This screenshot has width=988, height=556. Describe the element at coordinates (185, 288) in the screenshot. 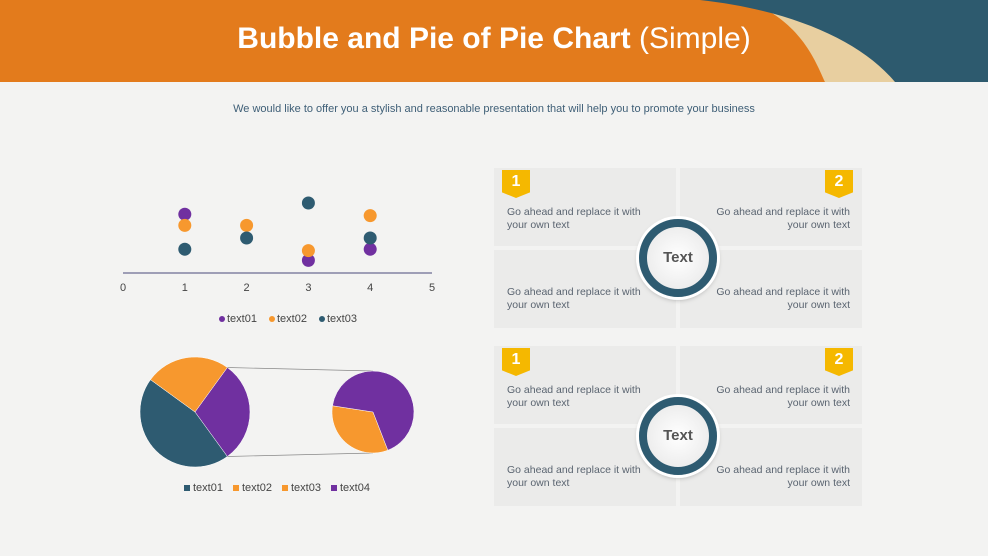

I see `x-tick-label: 1` at that location.